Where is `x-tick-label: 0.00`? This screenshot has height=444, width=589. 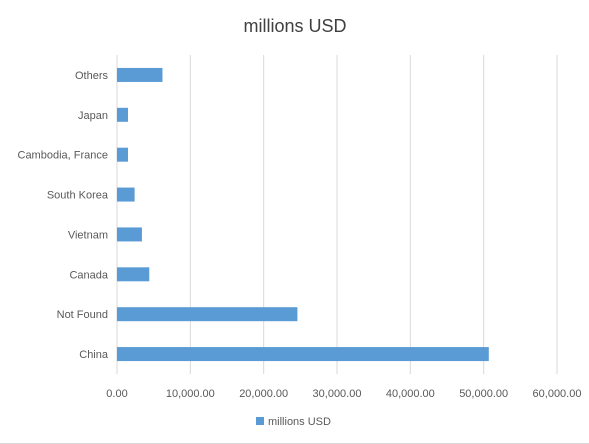 x-tick-label: 0.00 is located at coordinates (116, 394).